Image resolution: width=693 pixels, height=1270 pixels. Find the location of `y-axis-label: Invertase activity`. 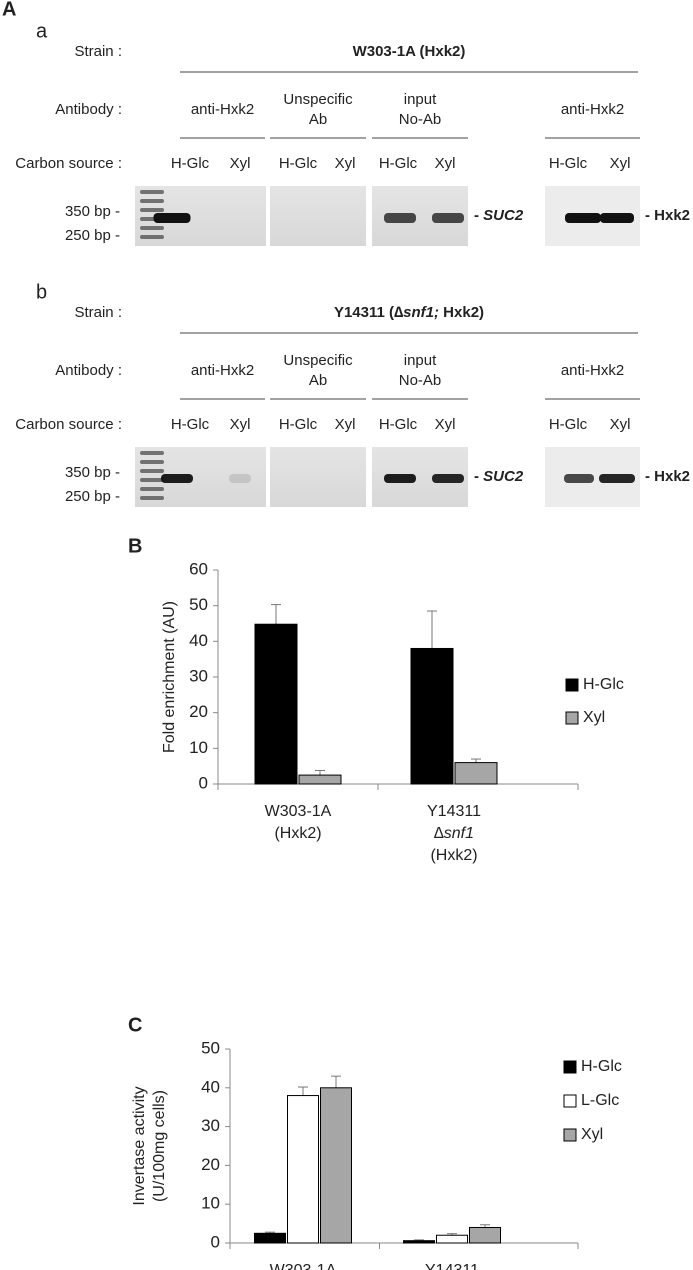

y-axis-label: Invertase activity is located at coordinates (139, 1145).